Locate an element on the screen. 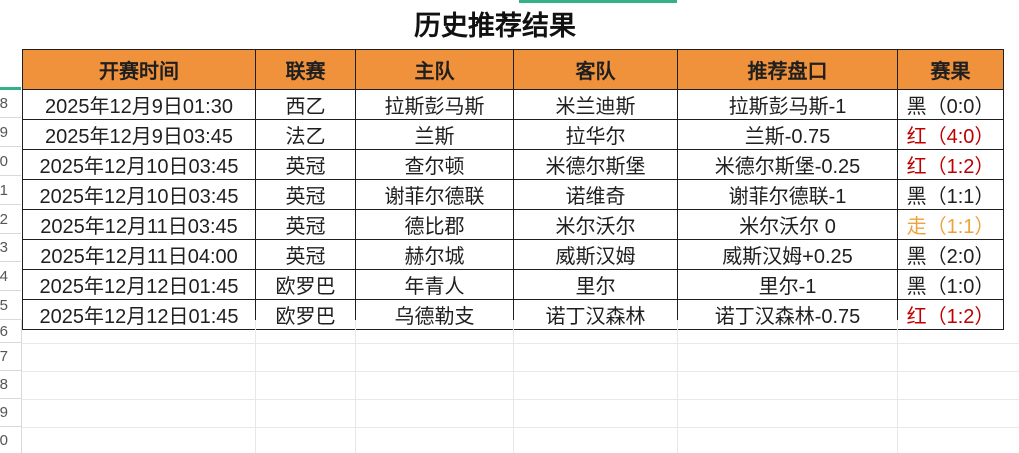  selection-accent-top is located at coordinates (598, 1).